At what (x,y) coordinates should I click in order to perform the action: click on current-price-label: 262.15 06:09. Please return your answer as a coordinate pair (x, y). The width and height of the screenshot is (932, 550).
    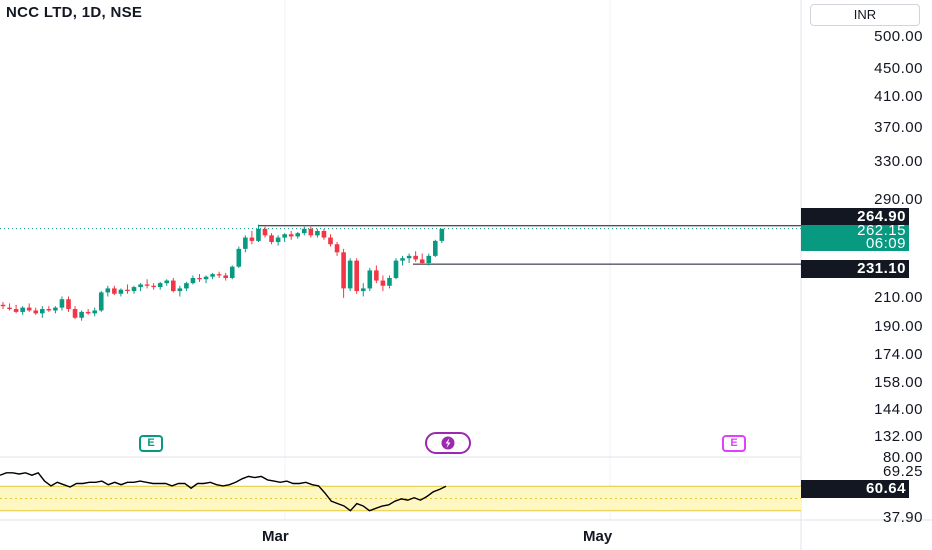
    Looking at the image, I should click on (855, 237).